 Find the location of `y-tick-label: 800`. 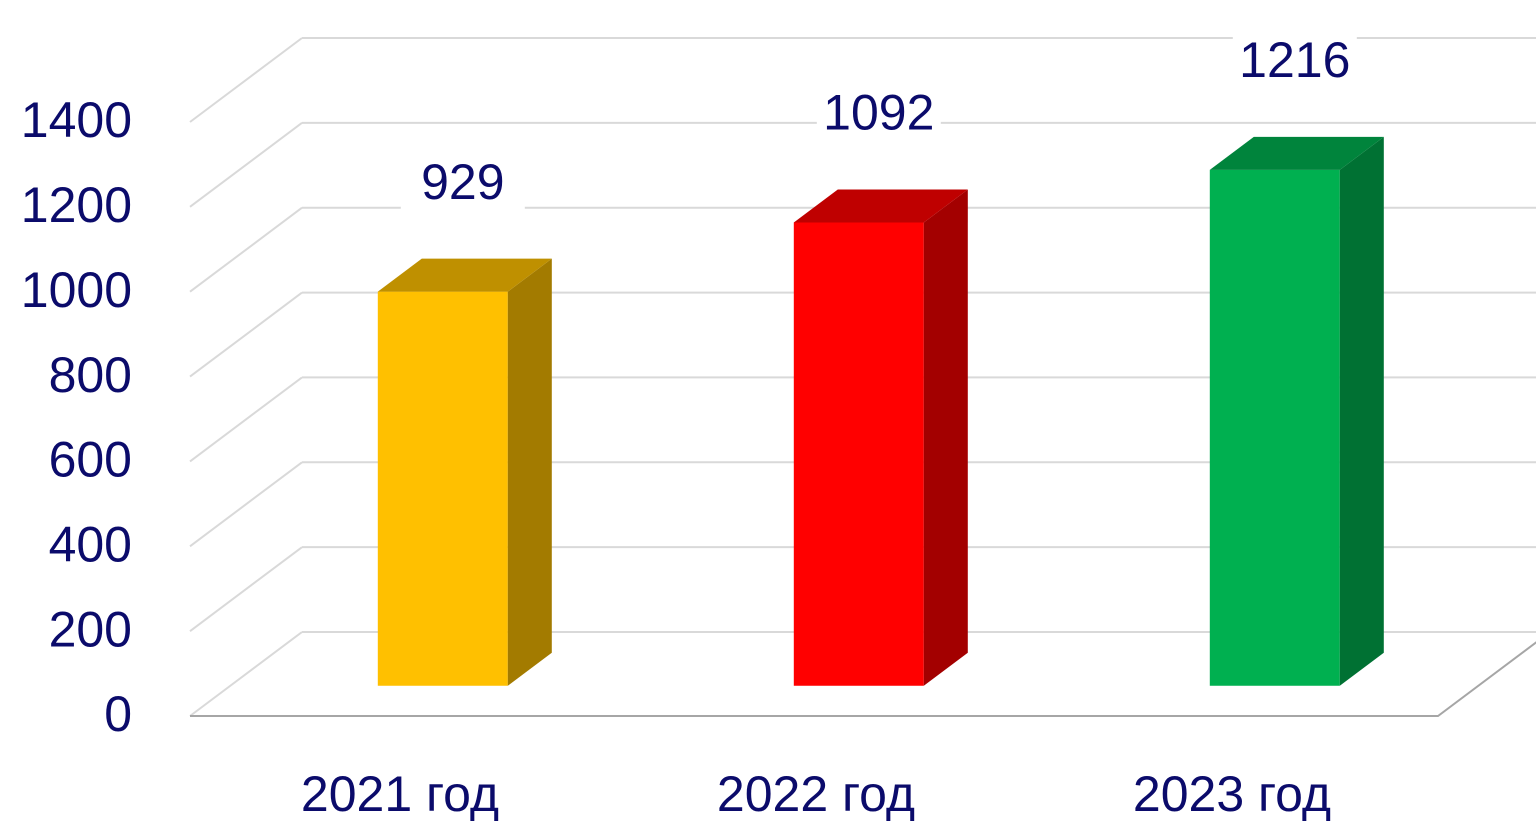

y-tick-label: 800 is located at coordinates (90, 375).